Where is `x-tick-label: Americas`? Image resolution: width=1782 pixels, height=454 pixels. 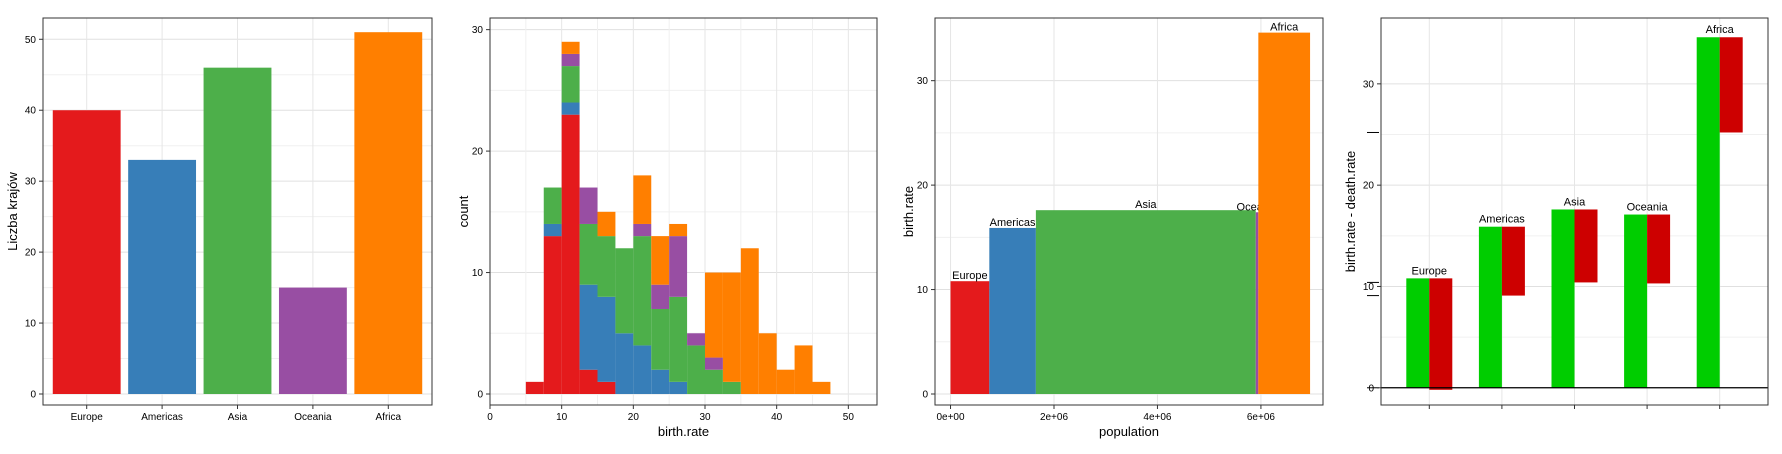
x-tick-label: Americas is located at coordinates (162, 417).